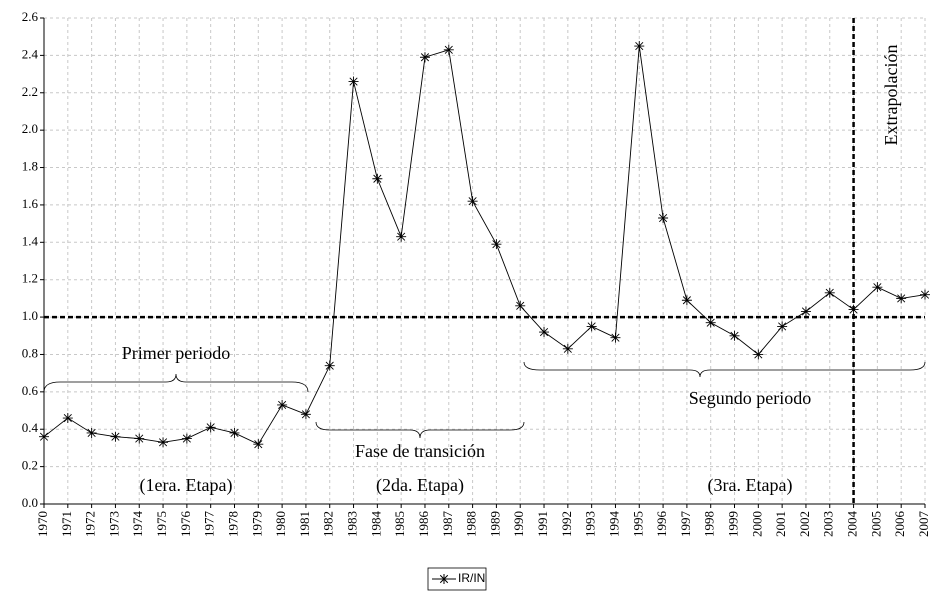  I want to click on x-tick-label: 1993, so click(590, 524).